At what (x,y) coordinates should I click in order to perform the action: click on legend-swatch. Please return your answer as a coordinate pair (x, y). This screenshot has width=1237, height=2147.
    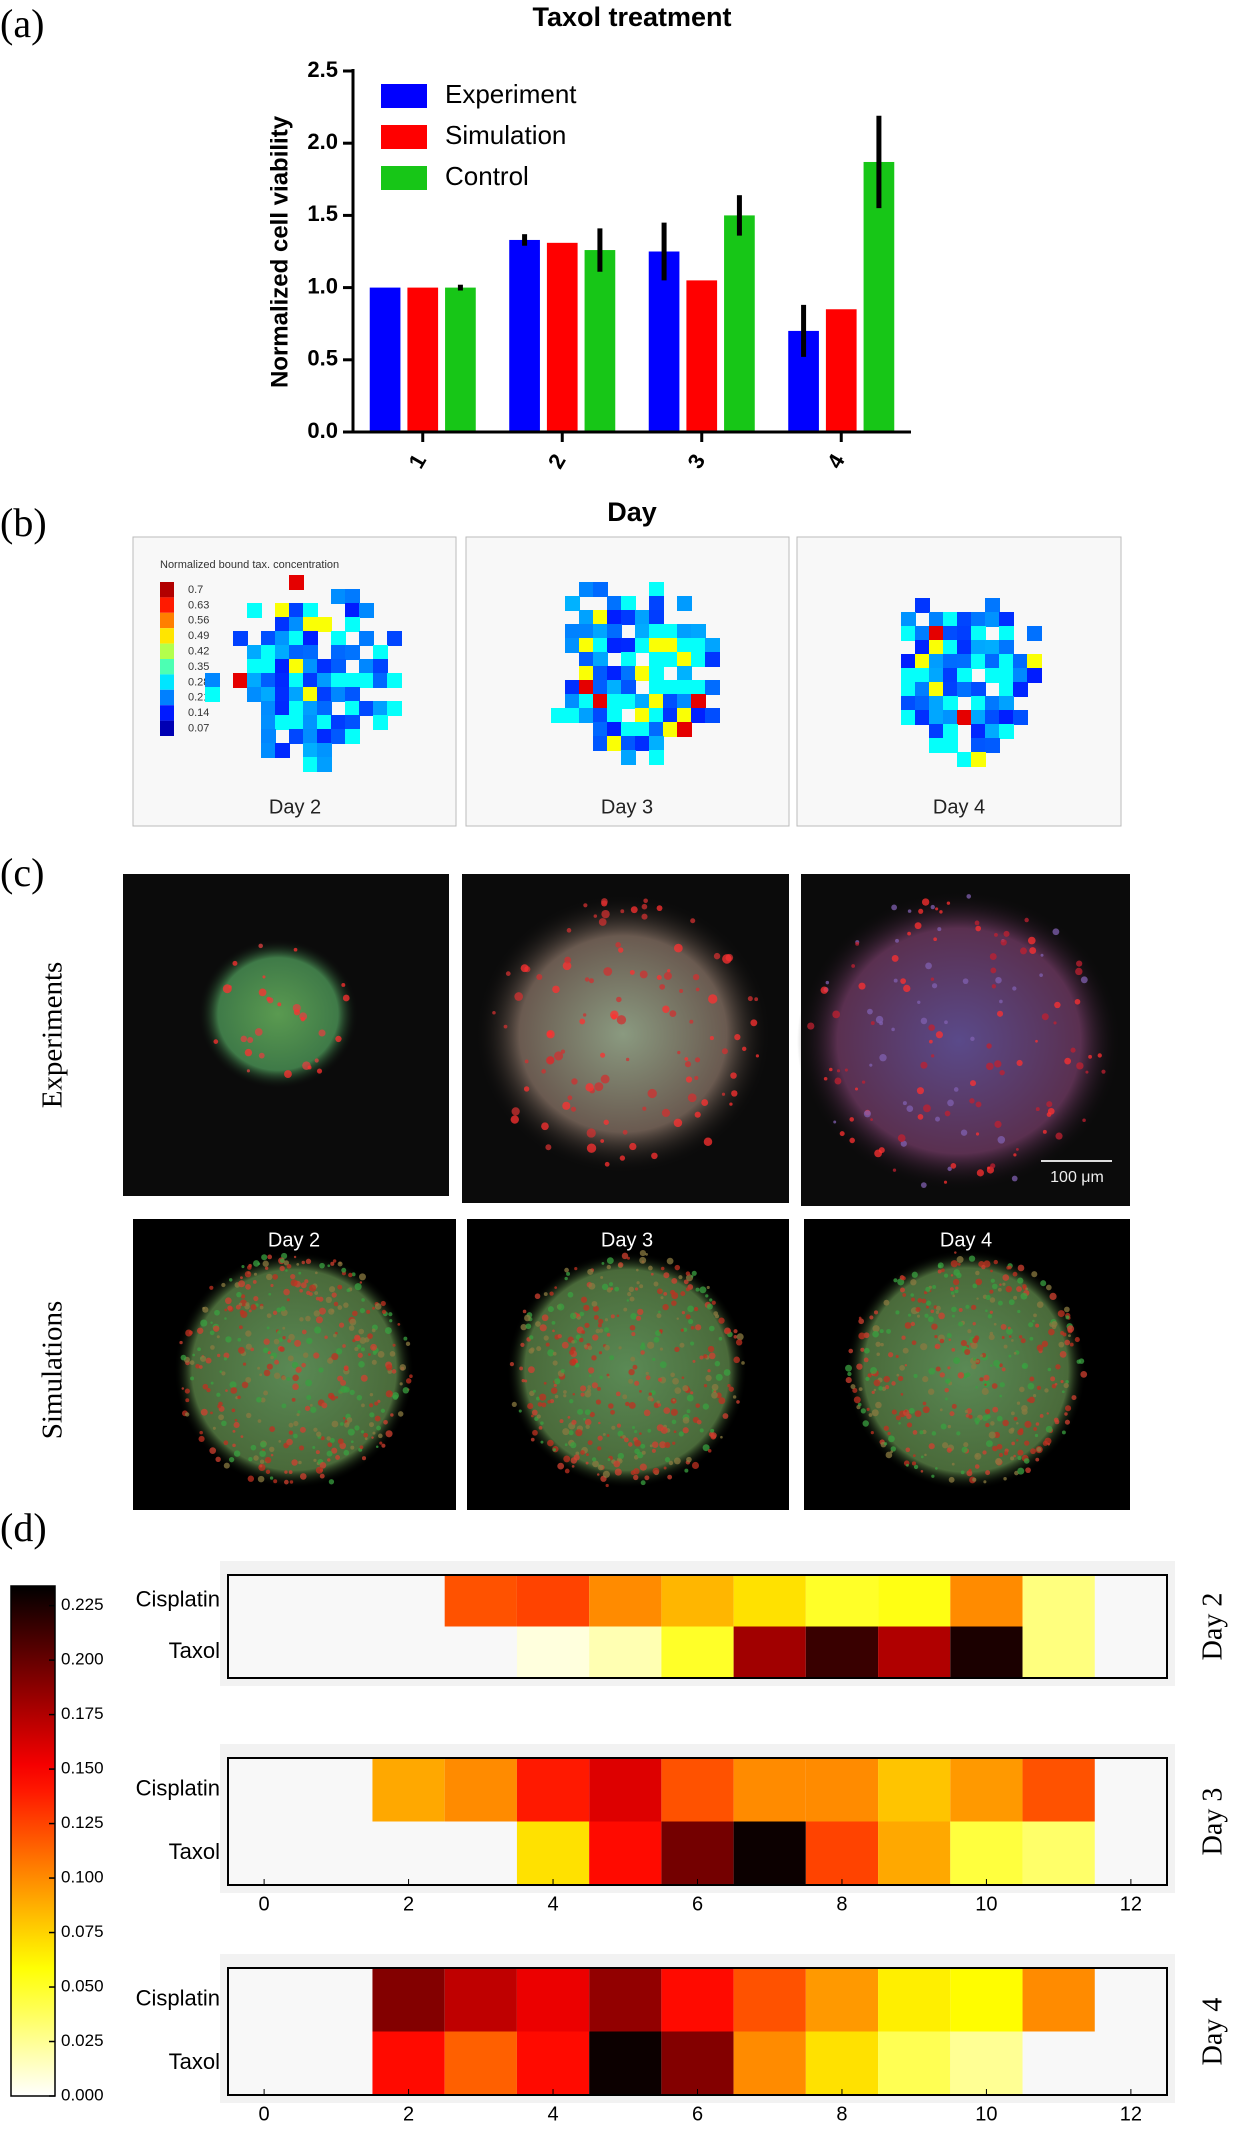
    Looking at the image, I should click on (167, 713).